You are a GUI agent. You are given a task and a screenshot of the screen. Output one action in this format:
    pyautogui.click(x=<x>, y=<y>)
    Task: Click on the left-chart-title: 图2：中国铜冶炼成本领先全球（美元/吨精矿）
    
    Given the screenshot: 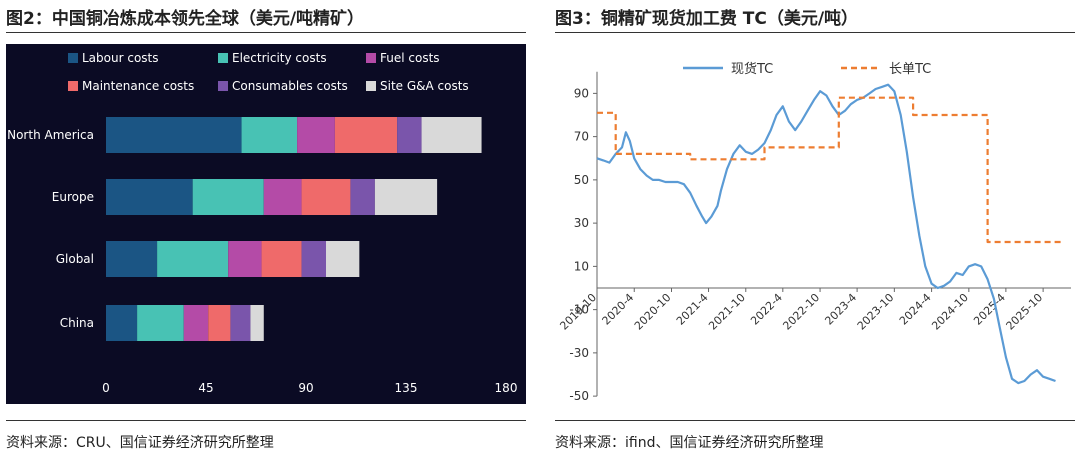 What is the action you would take?
    pyautogui.click(x=185, y=19)
    